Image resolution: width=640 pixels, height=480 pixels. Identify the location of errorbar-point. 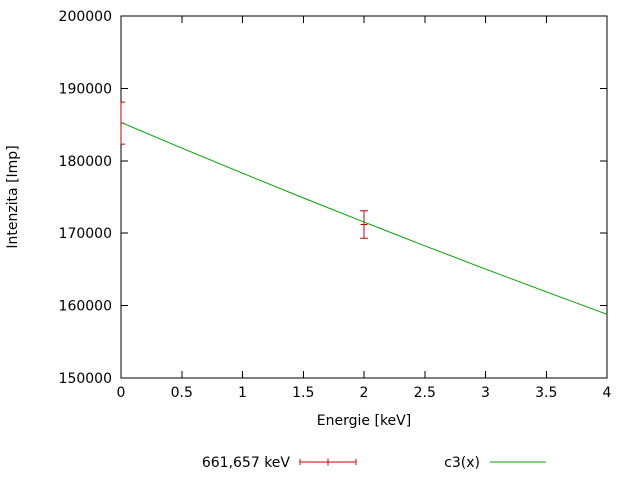
(364, 224).